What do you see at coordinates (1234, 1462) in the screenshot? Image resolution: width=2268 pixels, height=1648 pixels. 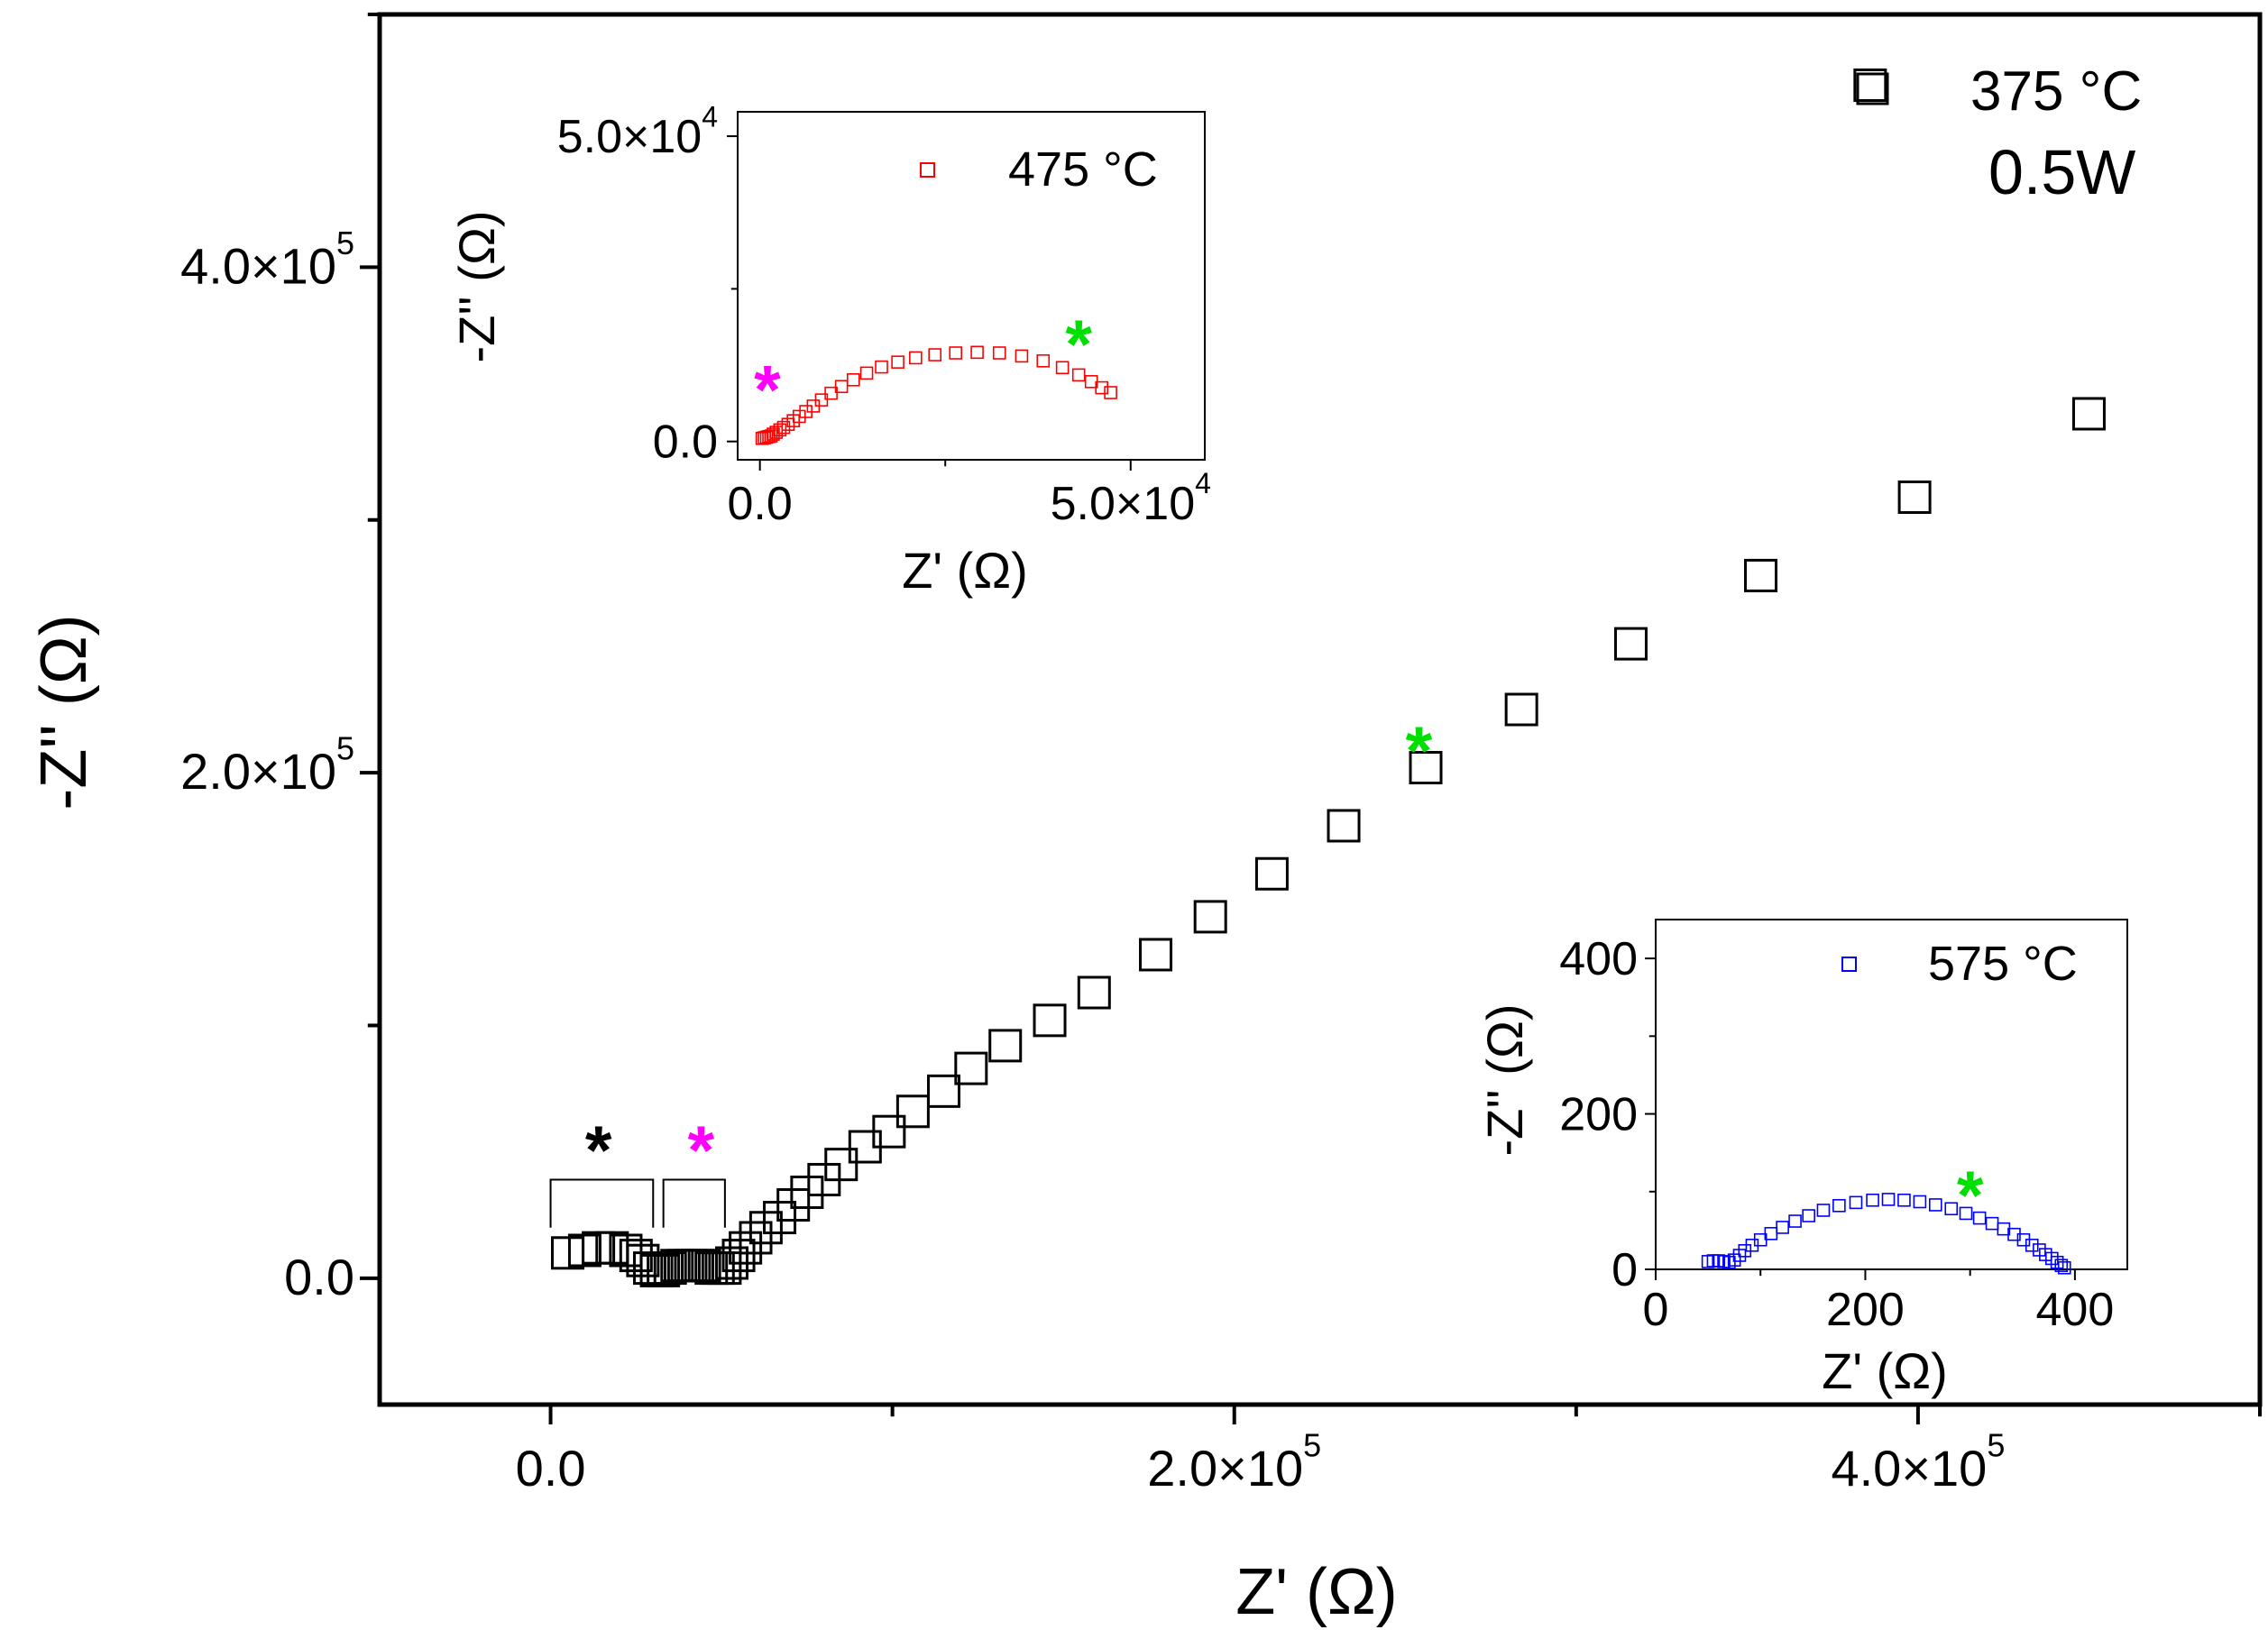 I see `x-tick-label: 2.0×10⁵` at bounding box center [1234, 1462].